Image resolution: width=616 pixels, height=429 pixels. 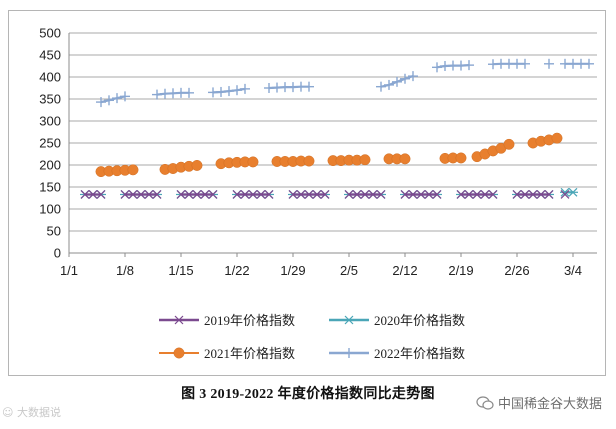 I want to click on x-tick-label: 1/29, so click(x=292, y=270).